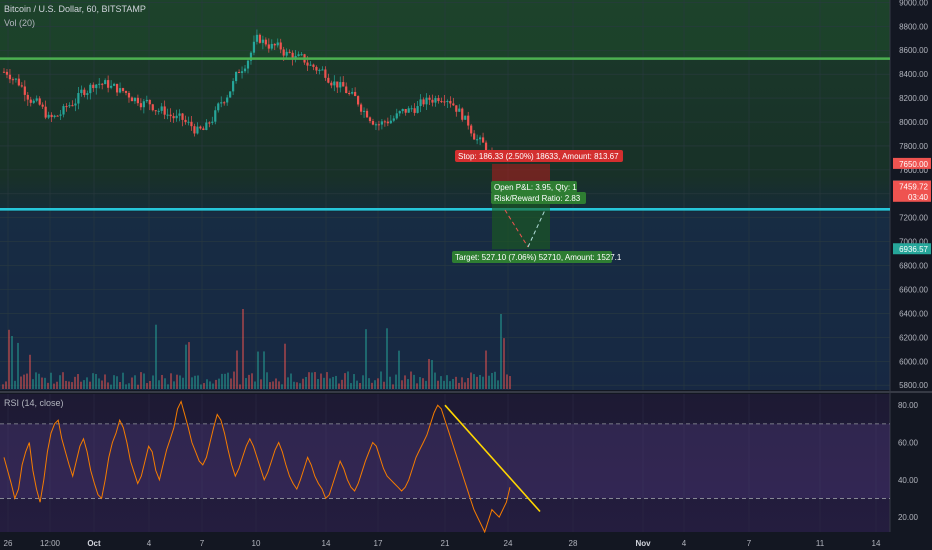  I want to click on candlestick-series, so click(248, 94).